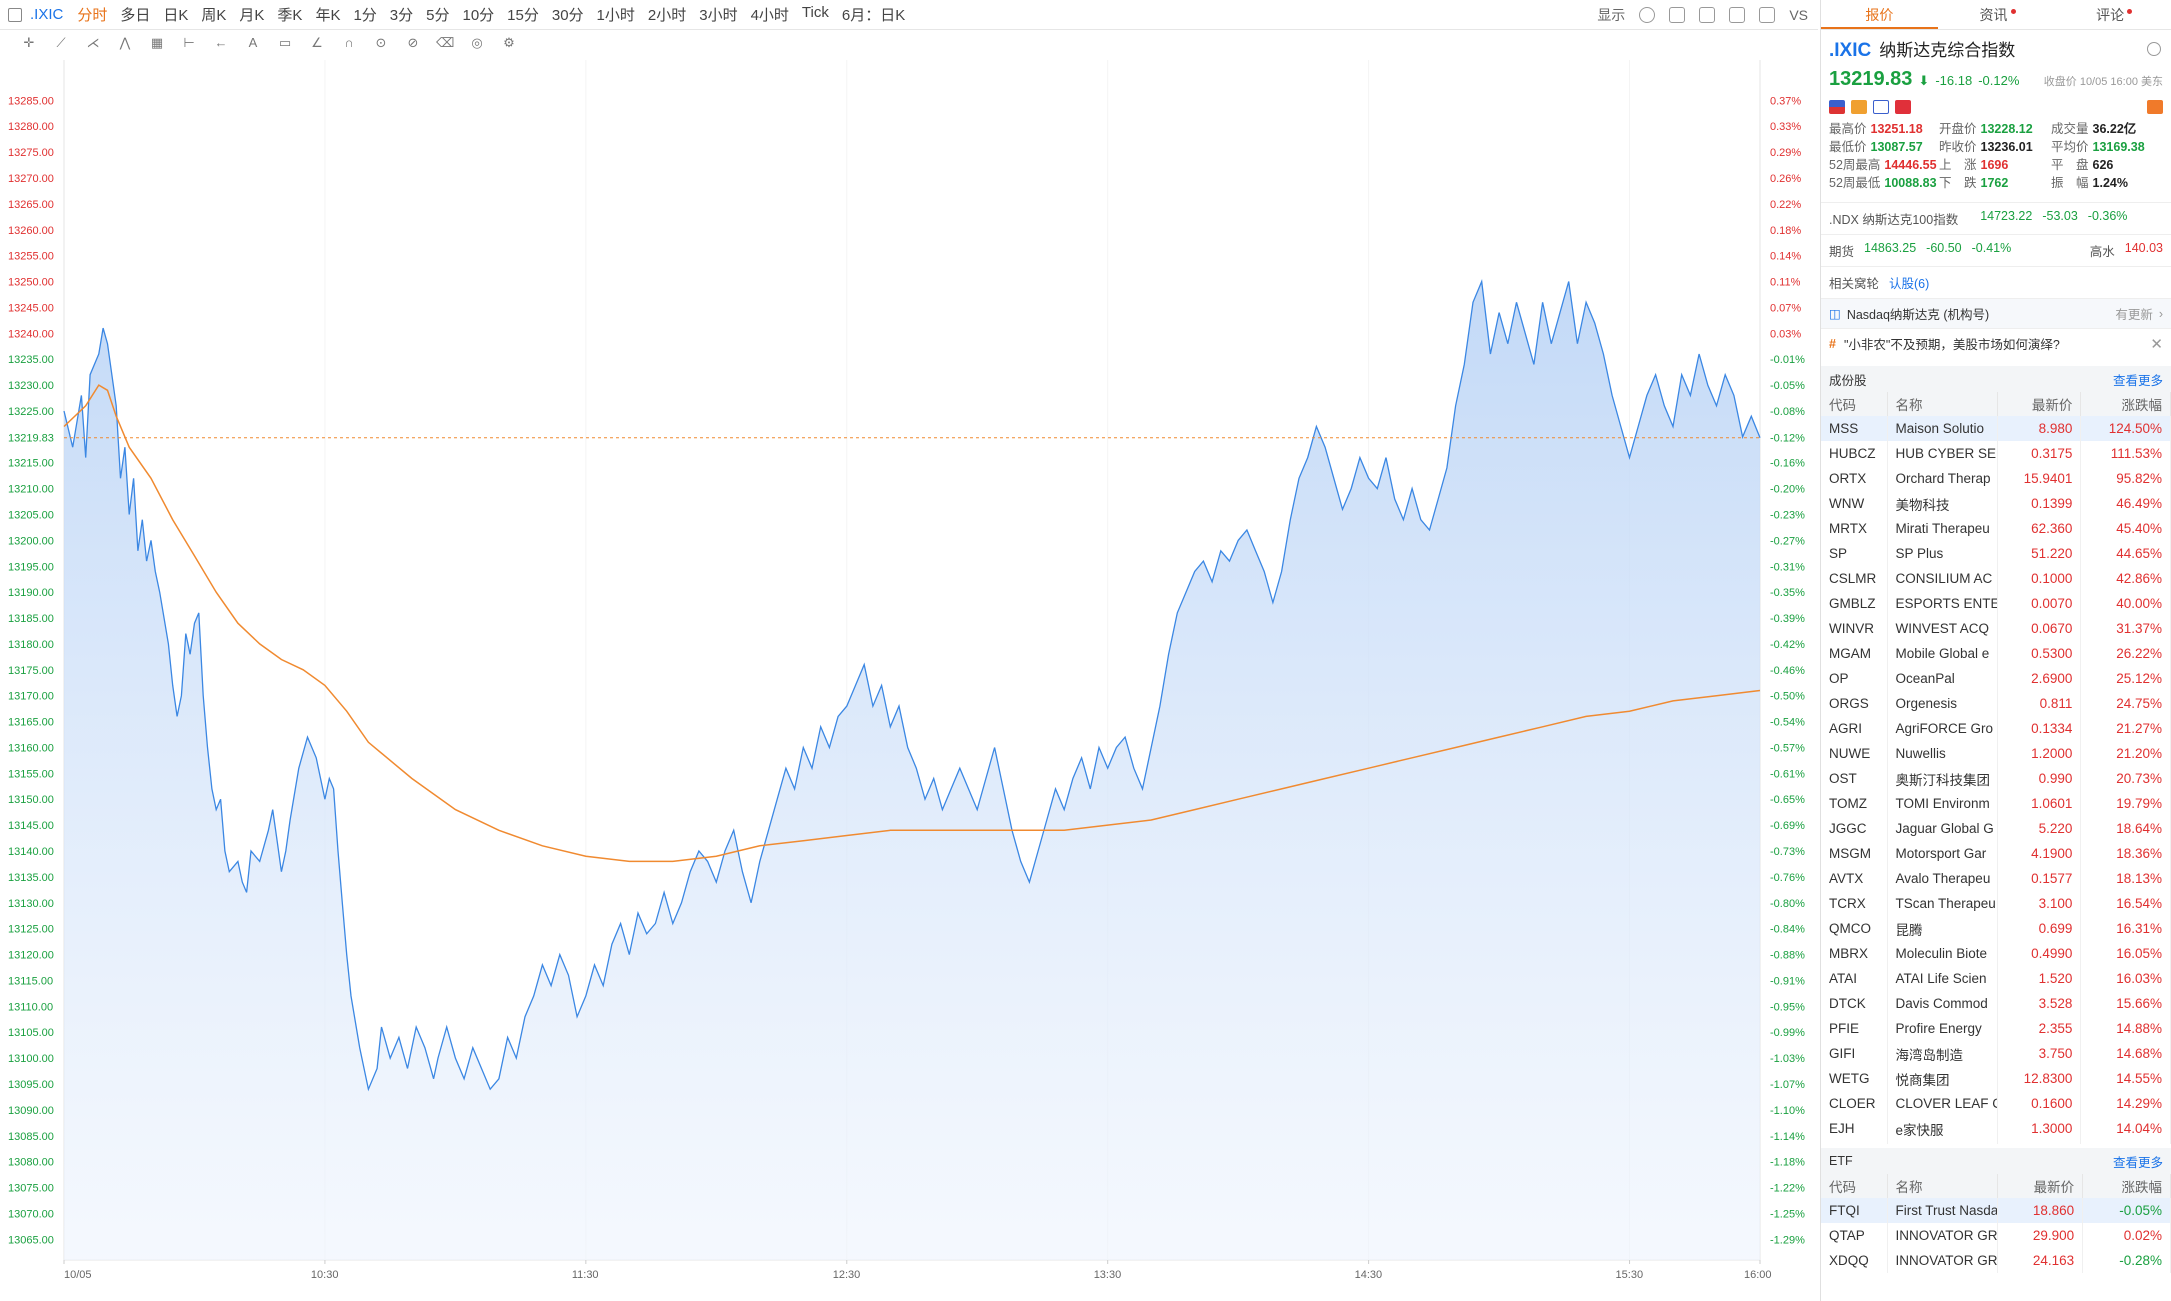 The height and width of the screenshot is (1301, 2171). I want to click on channel-tool-icon: ⋌, so click(93, 42).